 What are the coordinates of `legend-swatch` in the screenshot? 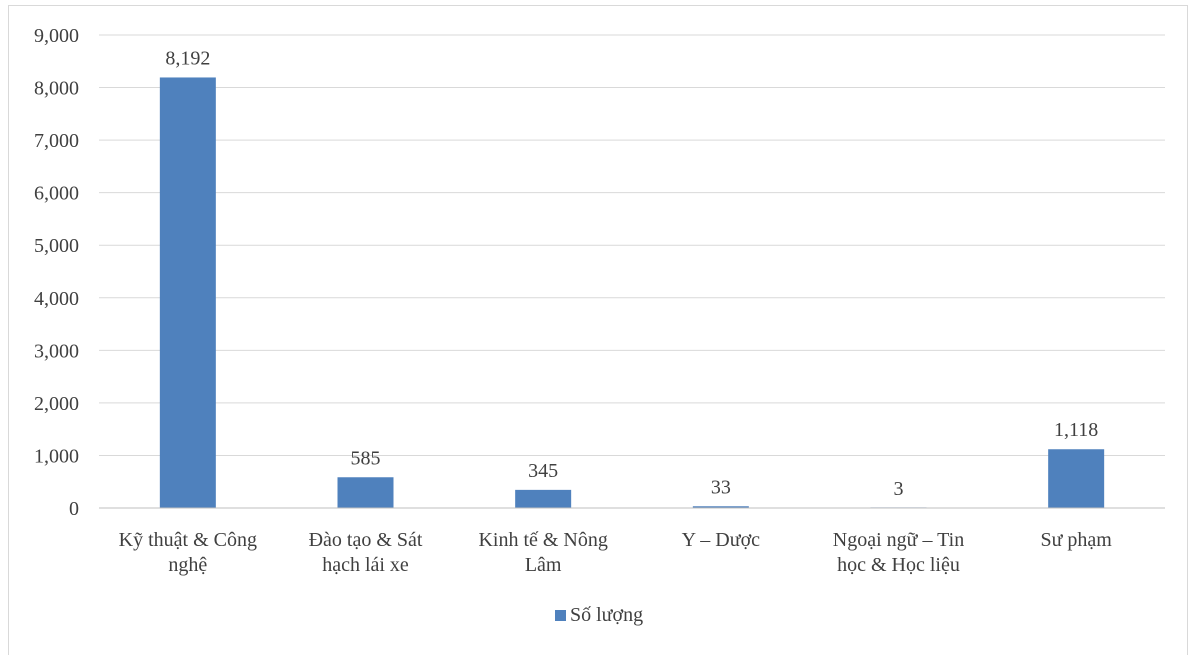 It's located at (560, 615).